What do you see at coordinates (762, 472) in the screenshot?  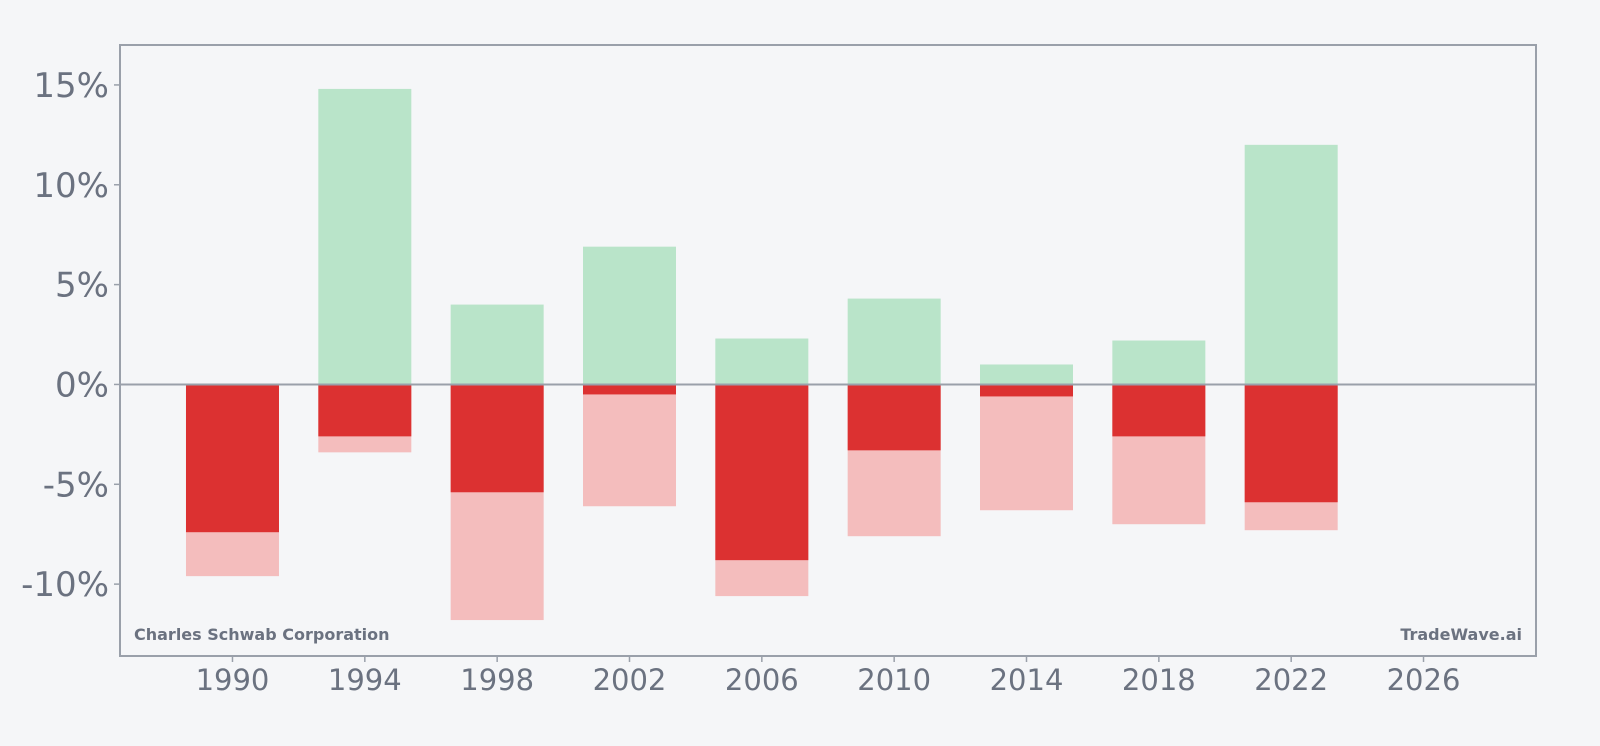 I see `bar-negative-dark-2006` at bounding box center [762, 472].